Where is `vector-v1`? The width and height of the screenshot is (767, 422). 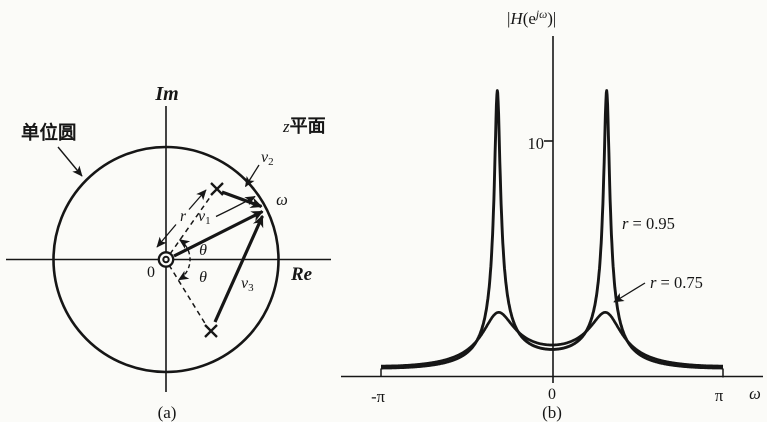 vector-v1 is located at coordinates (218, 234).